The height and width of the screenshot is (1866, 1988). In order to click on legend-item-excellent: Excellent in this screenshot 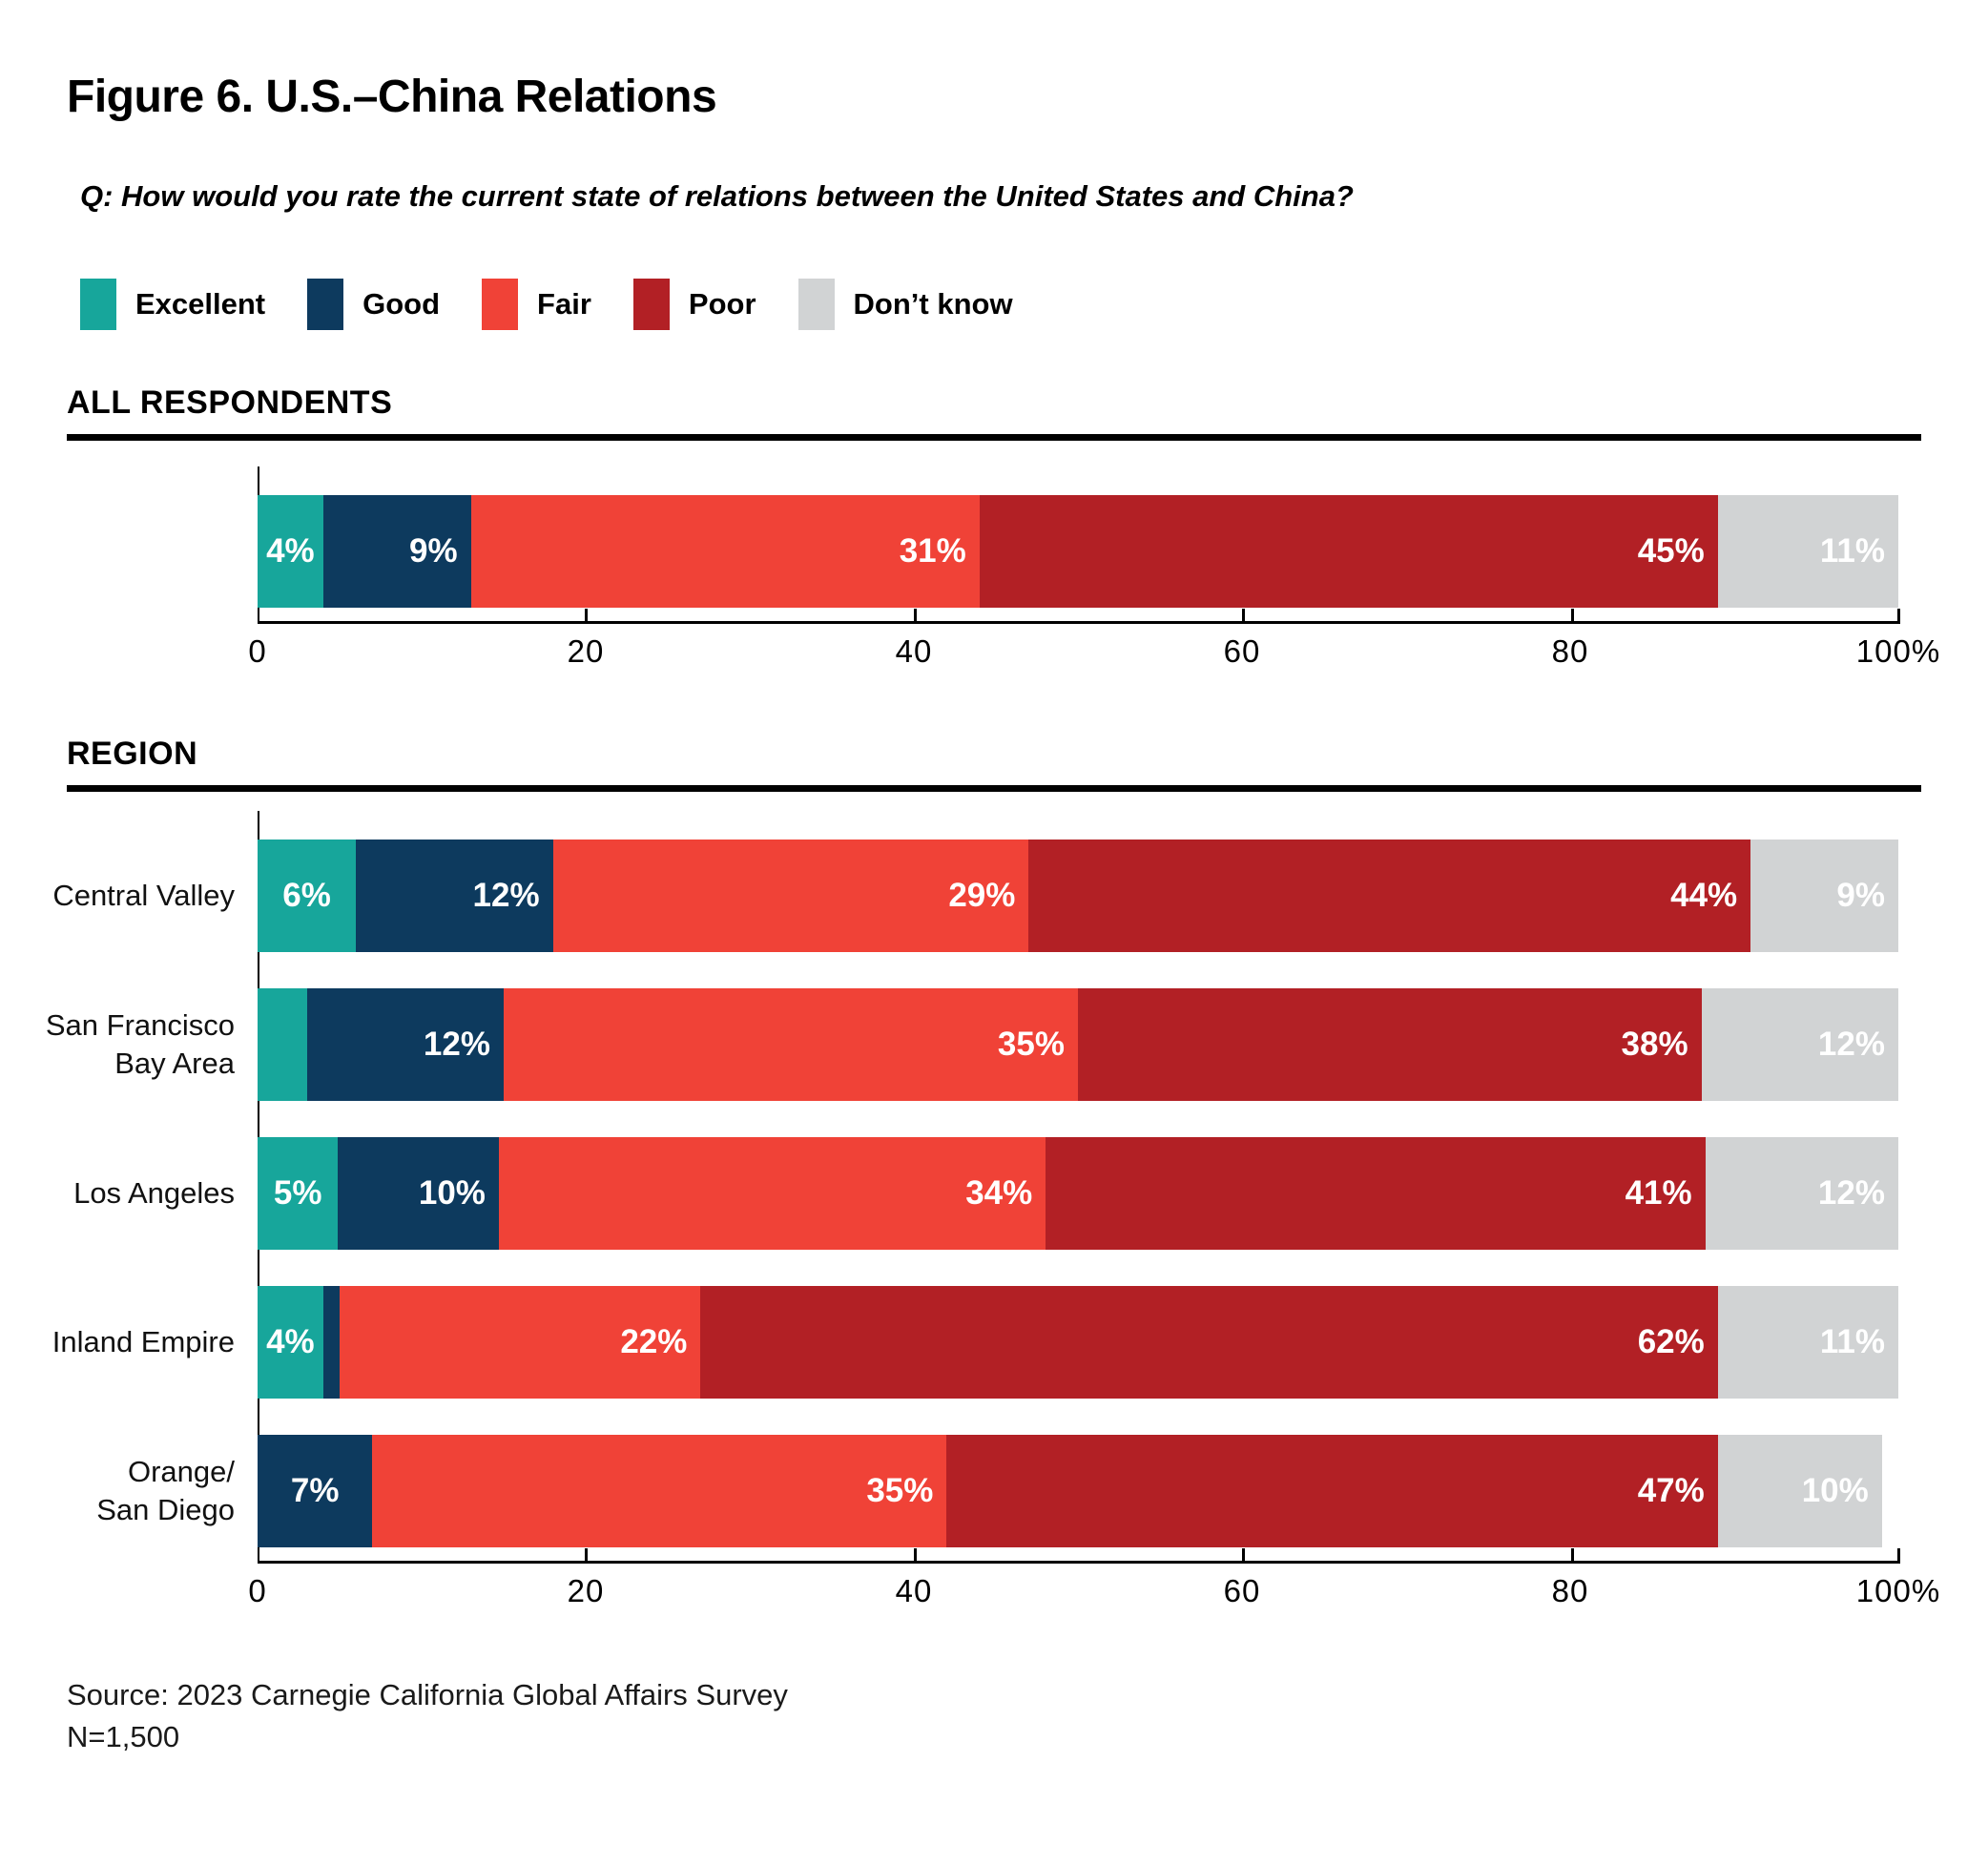, I will do `click(173, 305)`.